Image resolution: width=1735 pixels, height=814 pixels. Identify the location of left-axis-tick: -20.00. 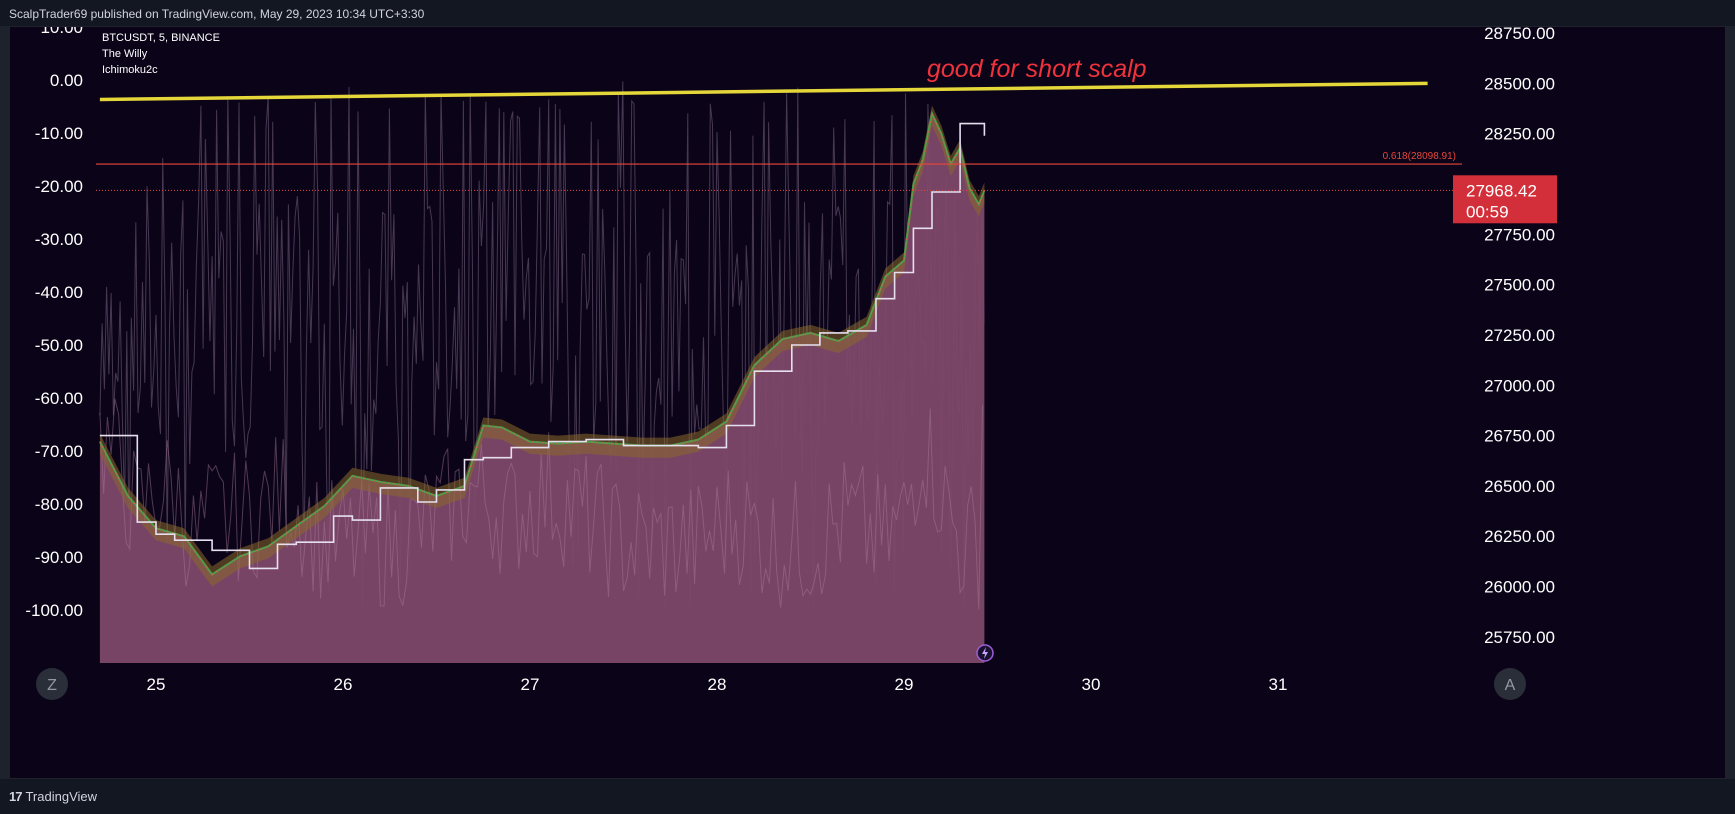
(59, 186).